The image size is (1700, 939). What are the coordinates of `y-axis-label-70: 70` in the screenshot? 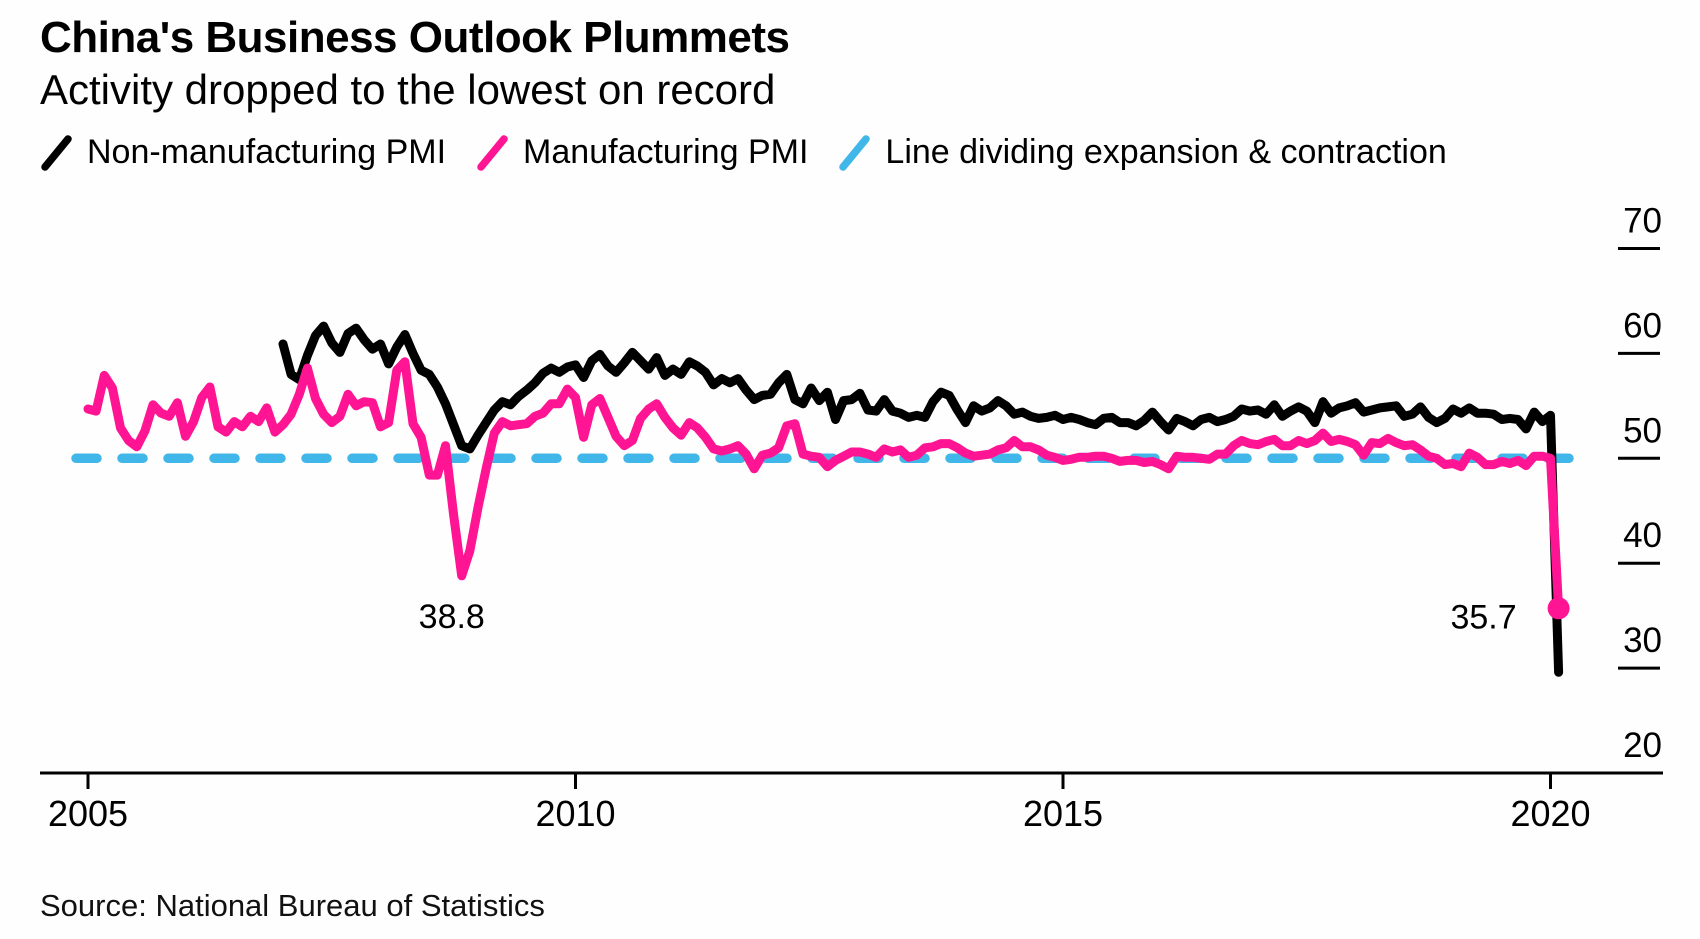 It's located at (1642, 221).